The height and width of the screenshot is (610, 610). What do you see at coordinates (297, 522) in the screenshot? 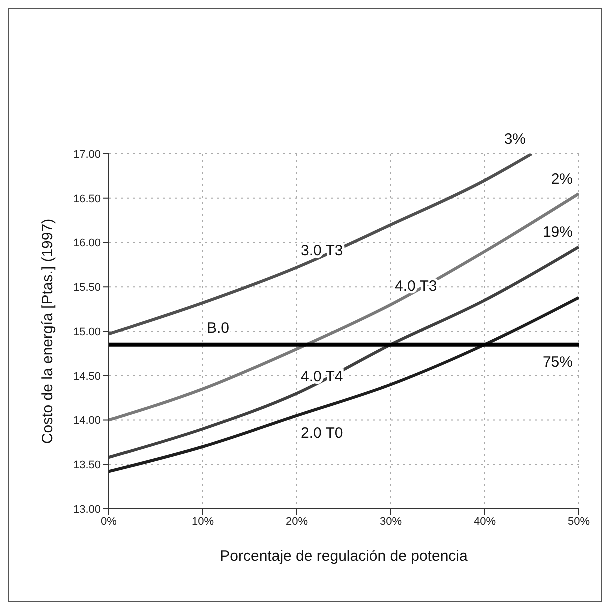
I see `x-tick-label: 20%` at bounding box center [297, 522].